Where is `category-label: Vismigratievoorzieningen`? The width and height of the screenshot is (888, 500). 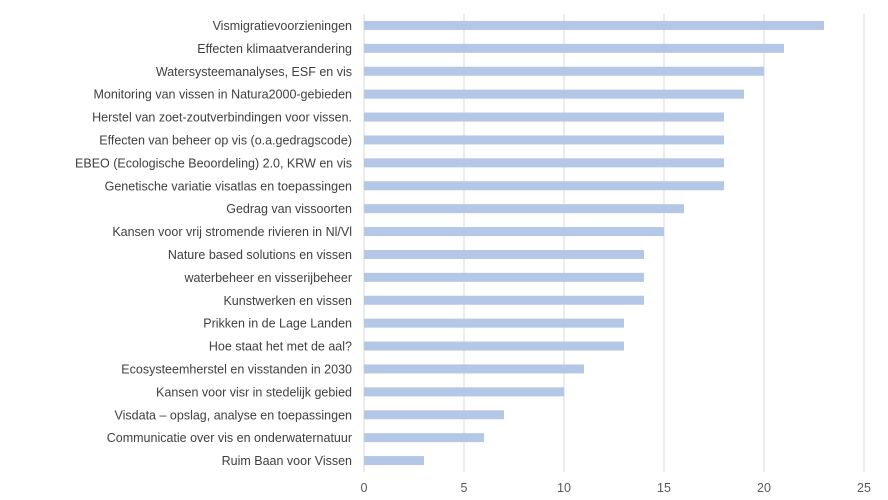 category-label: Vismigratievoorzieningen is located at coordinates (282, 26).